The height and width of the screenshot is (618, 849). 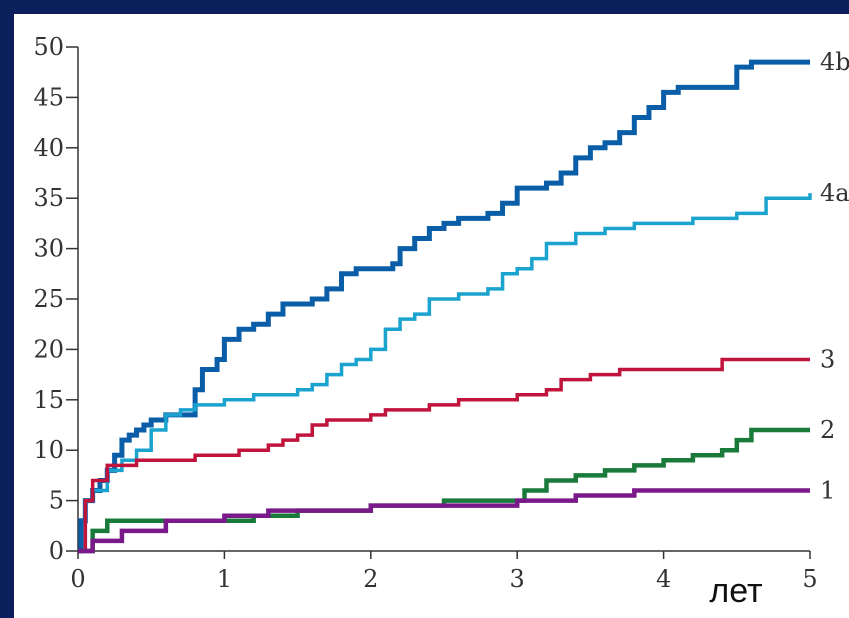 I want to click on y-tick-label: 0, so click(x=56, y=551).